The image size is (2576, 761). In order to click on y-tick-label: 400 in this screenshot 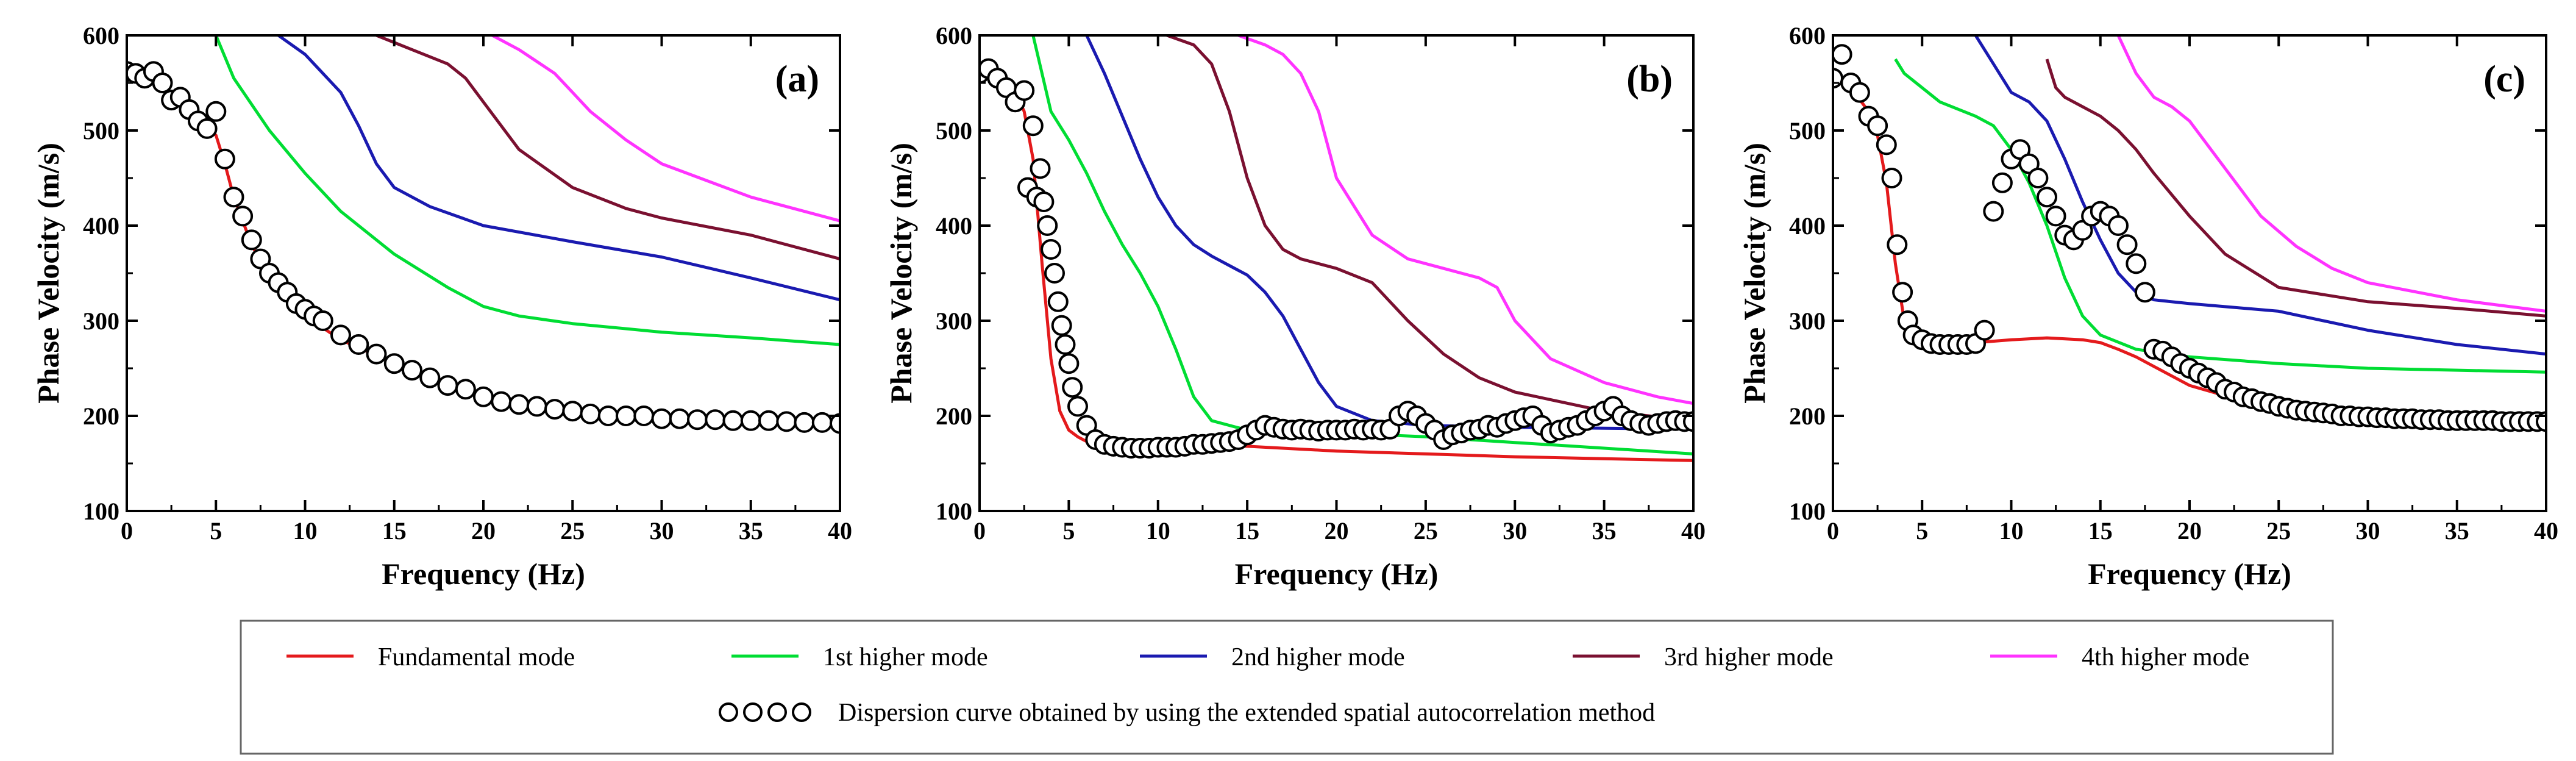, I will do `click(1807, 226)`.